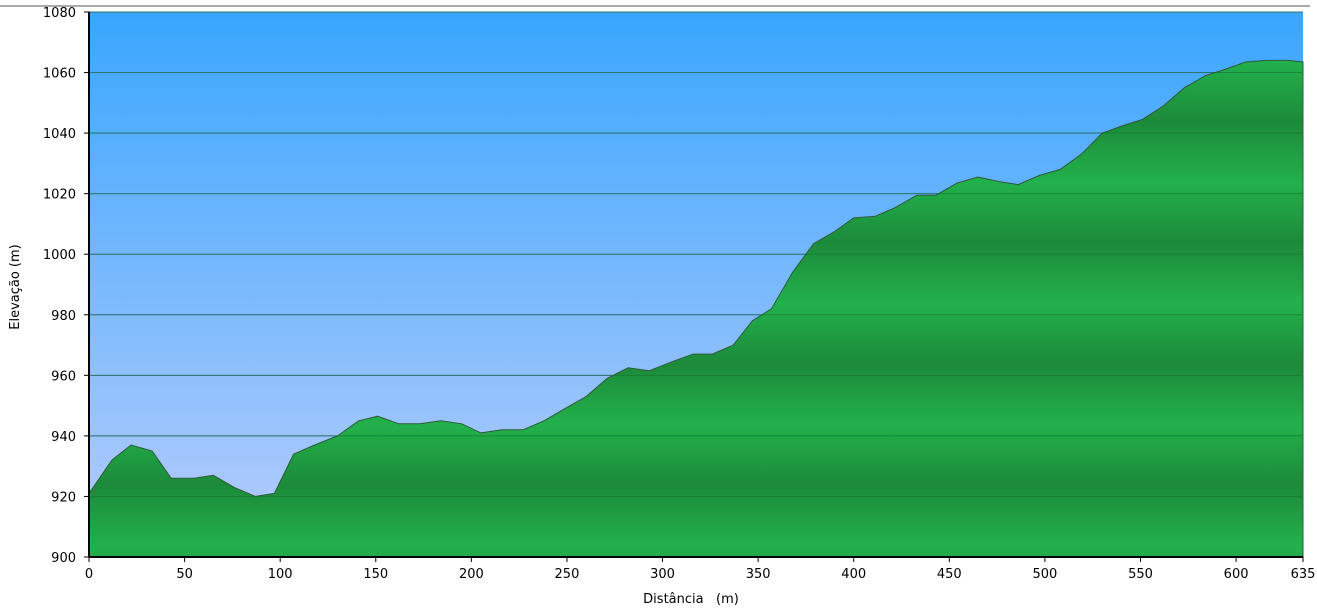 This screenshot has width=1317, height=616. I want to click on y-tick-label: 1040, so click(59, 134).